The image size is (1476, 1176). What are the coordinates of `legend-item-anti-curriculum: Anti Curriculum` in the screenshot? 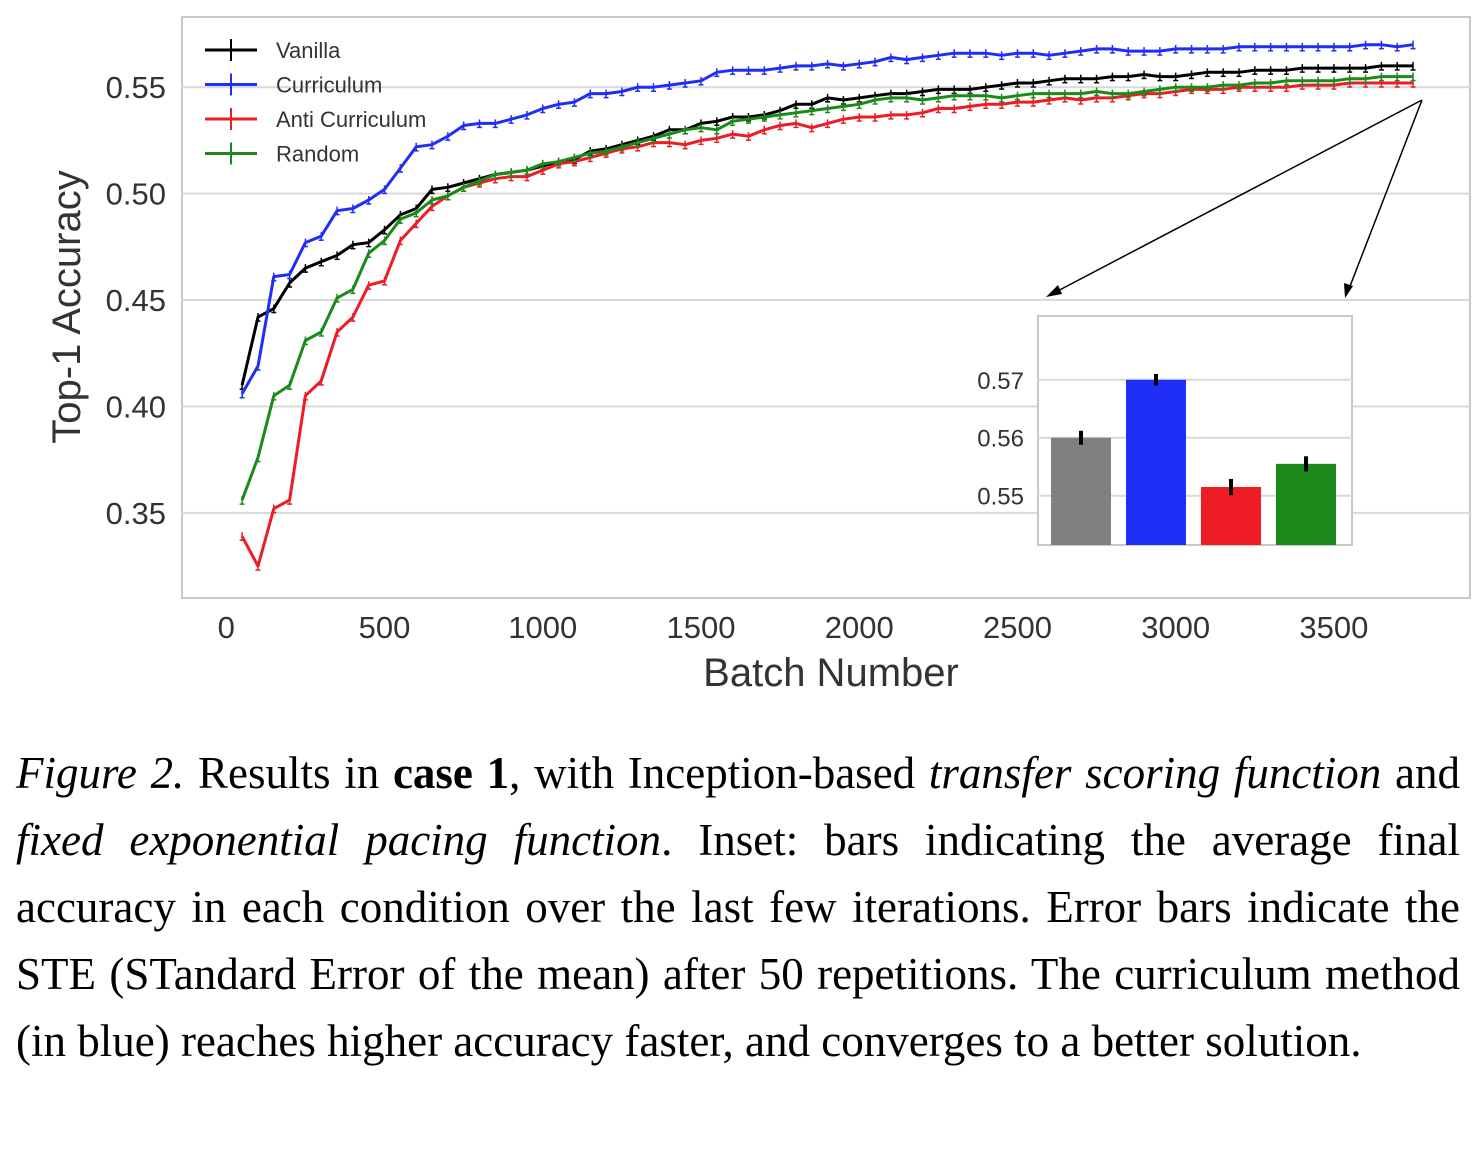 It's located at (315, 119).